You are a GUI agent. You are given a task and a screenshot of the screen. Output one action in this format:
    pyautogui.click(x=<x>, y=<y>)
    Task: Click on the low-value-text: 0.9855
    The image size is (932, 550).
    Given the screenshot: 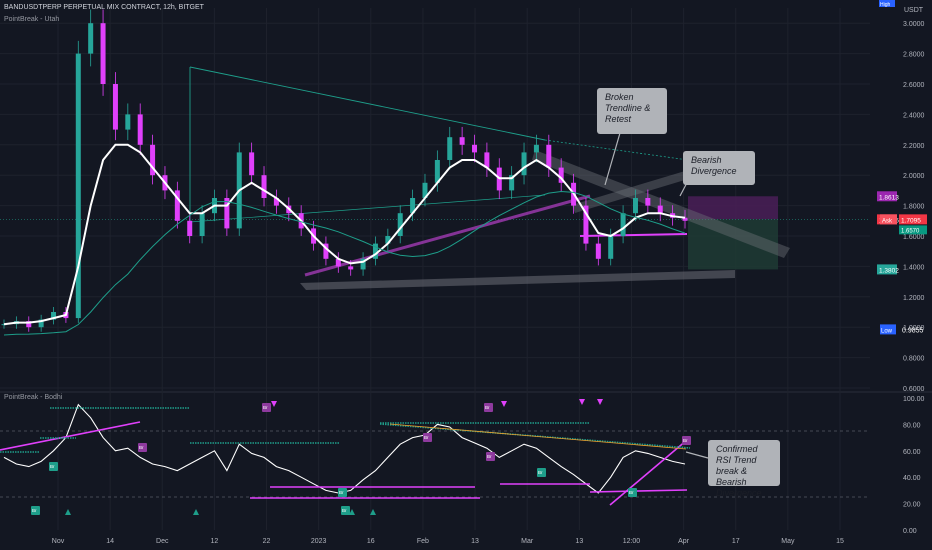 What is the action you would take?
    pyautogui.click(x=913, y=330)
    